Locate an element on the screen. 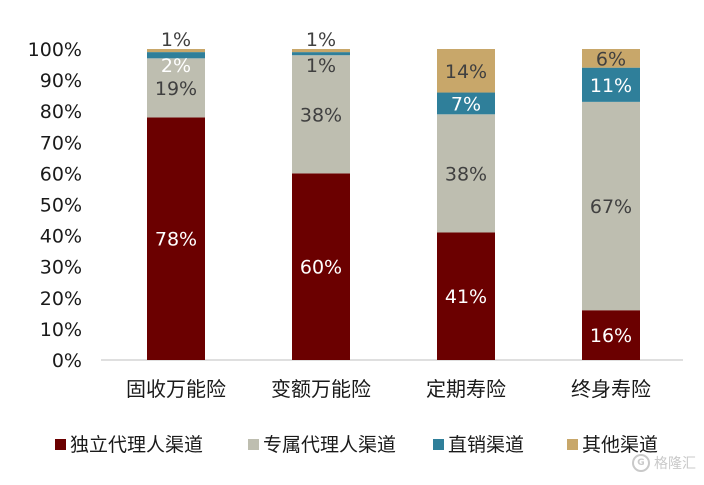 Image resolution: width=704 pixels, height=485 pixels. legend-label: 专属代理人渠道 is located at coordinates (329, 445).